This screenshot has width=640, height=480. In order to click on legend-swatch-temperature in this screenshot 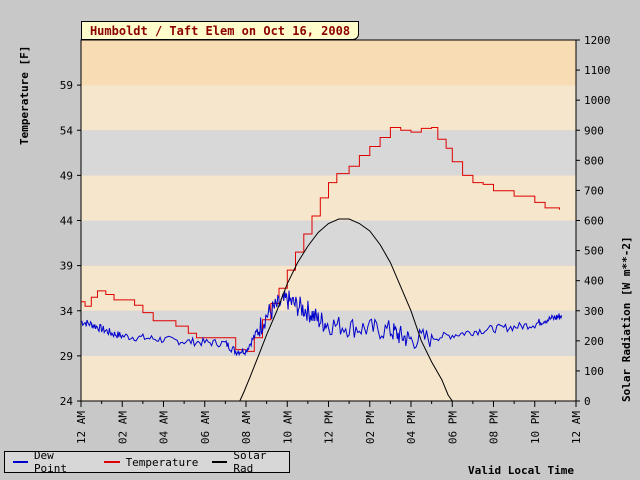, I will do `click(111, 462)`.